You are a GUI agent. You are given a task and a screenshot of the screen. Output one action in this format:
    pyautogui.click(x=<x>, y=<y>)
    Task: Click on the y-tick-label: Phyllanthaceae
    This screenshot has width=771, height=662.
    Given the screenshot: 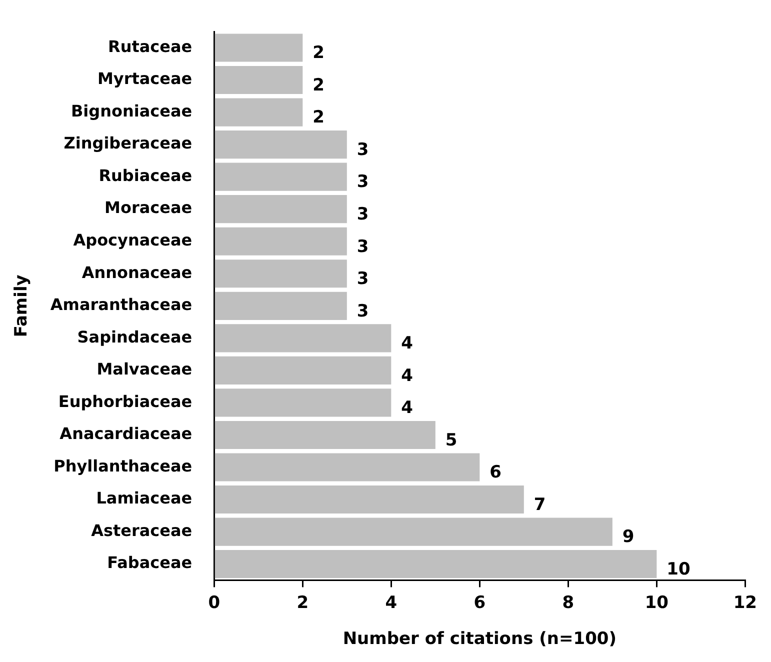 What is the action you would take?
    pyautogui.click(x=123, y=466)
    